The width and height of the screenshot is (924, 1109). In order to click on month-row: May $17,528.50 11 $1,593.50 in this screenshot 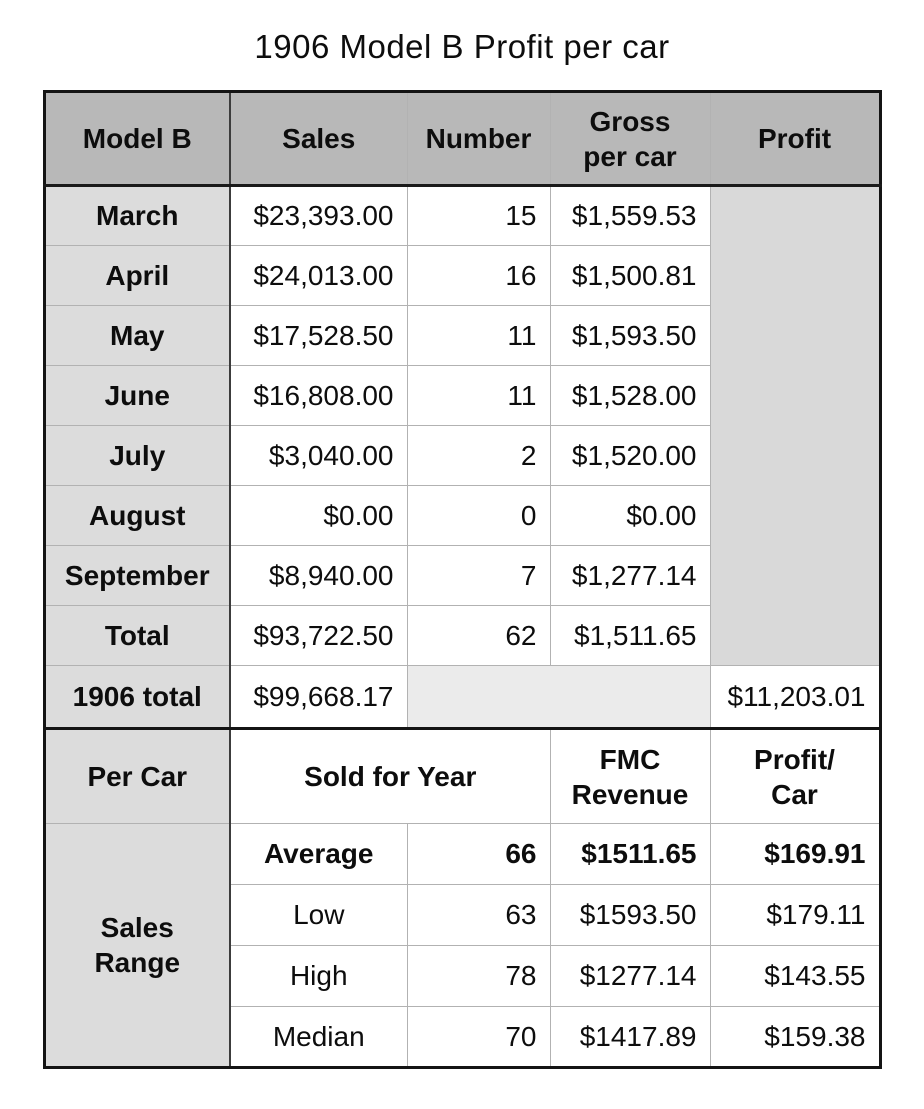, I will do `click(461, 335)`.